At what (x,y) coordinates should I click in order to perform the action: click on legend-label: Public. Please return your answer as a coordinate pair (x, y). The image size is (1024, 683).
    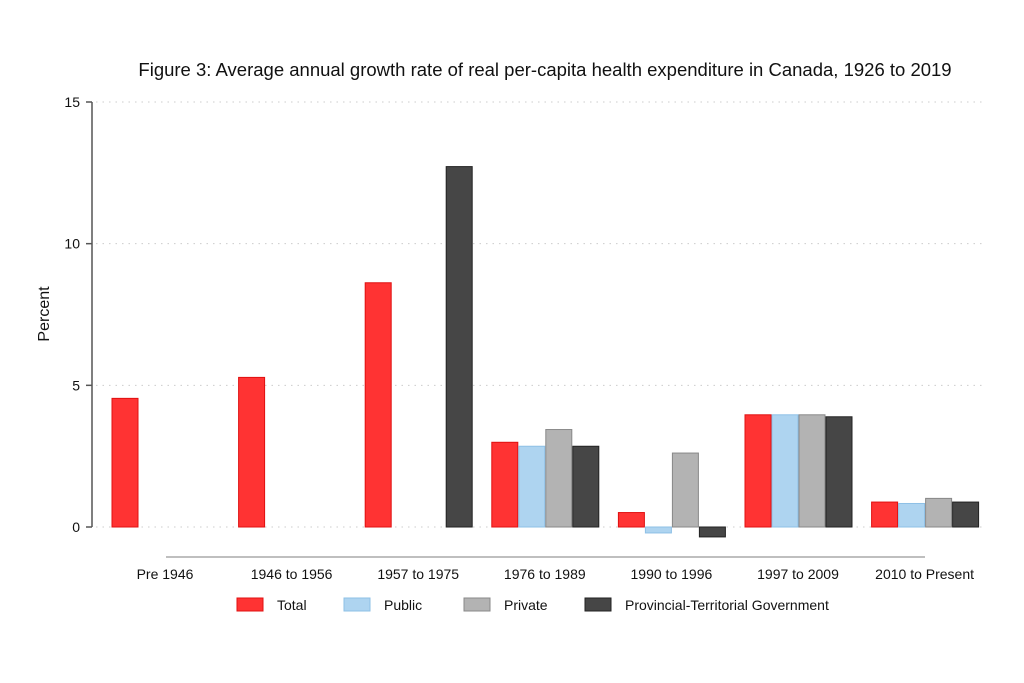
    Looking at the image, I should click on (403, 605).